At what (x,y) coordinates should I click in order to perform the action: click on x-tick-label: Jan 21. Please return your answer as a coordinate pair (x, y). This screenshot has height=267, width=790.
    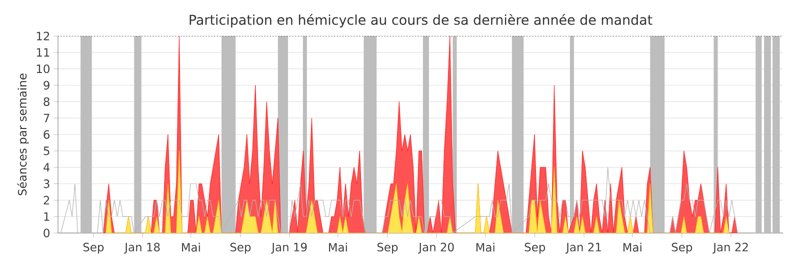
    Looking at the image, I should click on (583, 248).